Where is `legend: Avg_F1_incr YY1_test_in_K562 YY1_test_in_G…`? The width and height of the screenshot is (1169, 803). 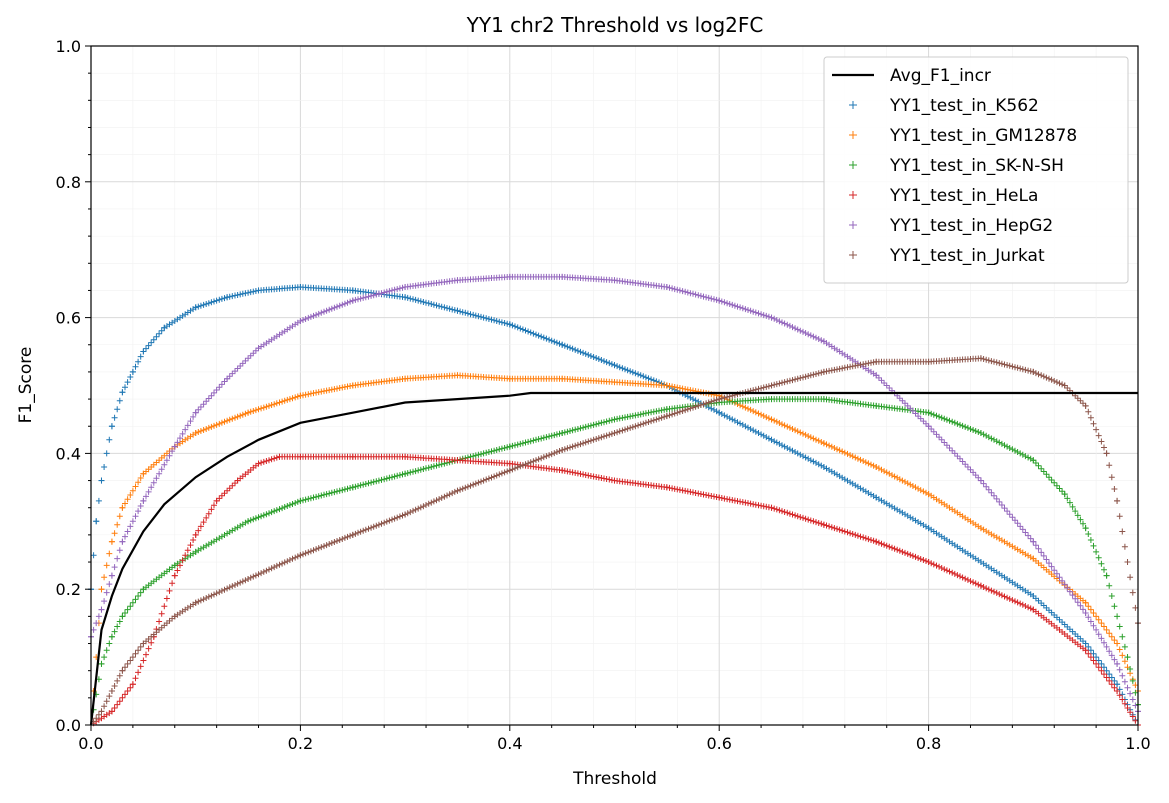 legend: Avg_F1_incr YY1_test_in_K562 YY1_test_in_G… is located at coordinates (976, 170).